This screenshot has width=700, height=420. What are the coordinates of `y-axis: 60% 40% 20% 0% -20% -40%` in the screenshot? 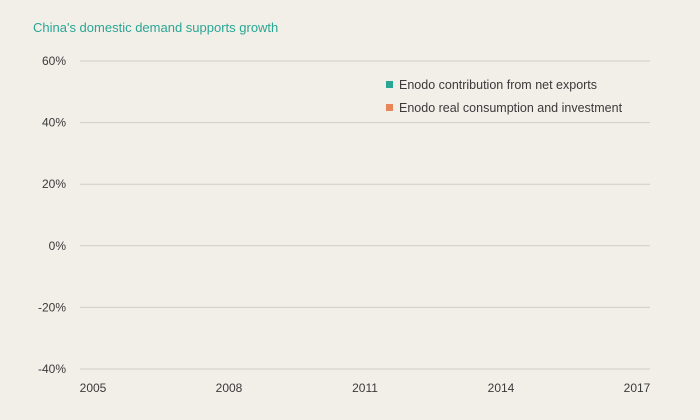 It's located at (52, 215).